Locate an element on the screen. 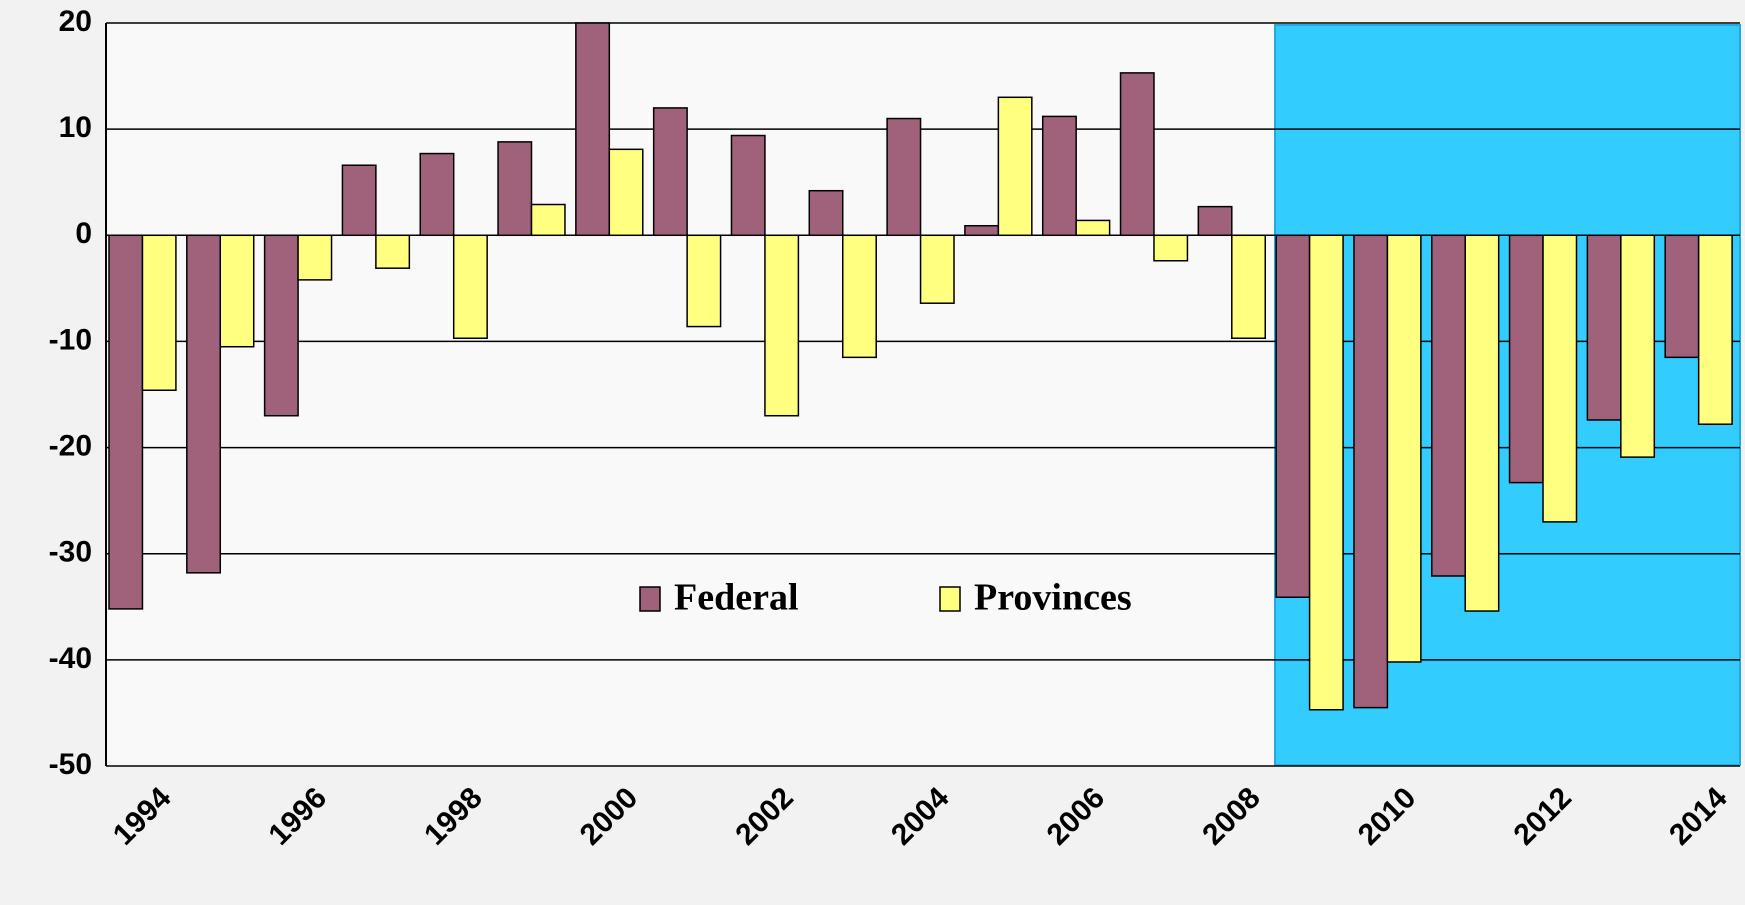 The image size is (1745, 905). y-tick-label: -10 is located at coordinates (70, 339).